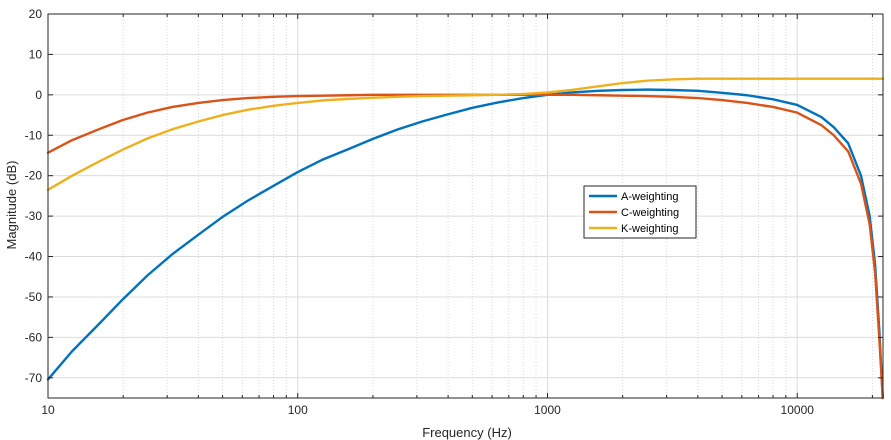 The width and height of the screenshot is (891, 440). Describe the element at coordinates (11, 205) in the screenshot. I see `y-axis-label: Magnitude (dB)` at that location.